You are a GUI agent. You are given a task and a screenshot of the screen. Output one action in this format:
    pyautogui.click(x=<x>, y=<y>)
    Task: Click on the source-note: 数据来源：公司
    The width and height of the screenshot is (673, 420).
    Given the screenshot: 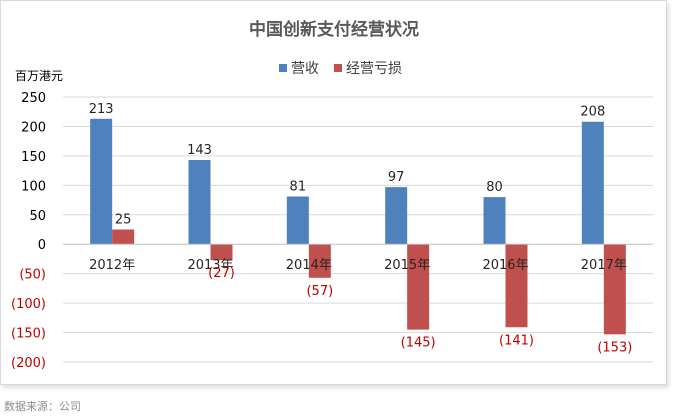 What is the action you would take?
    pyautogui.click(x=42, y=406)
    